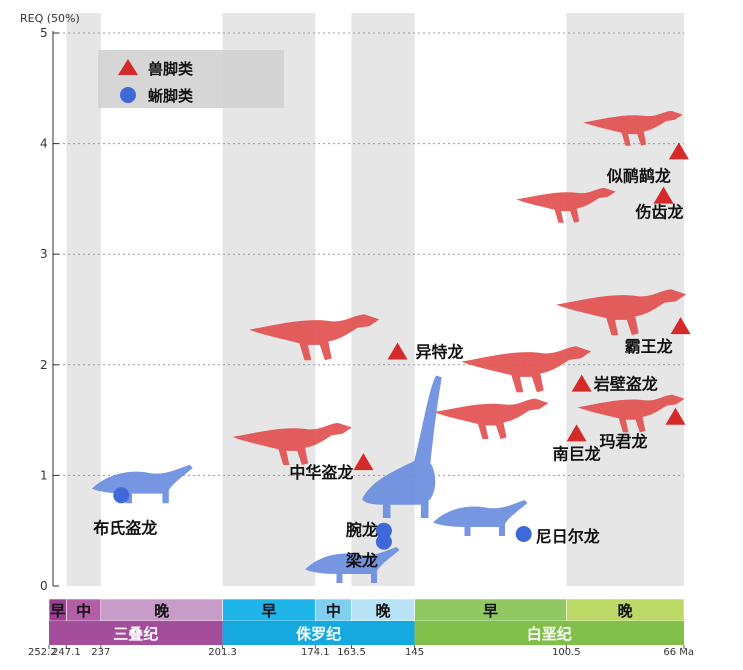 This screenshot has width=743, height=670. I want to click on point-label: 尼日尔龙, so click(568, 536).